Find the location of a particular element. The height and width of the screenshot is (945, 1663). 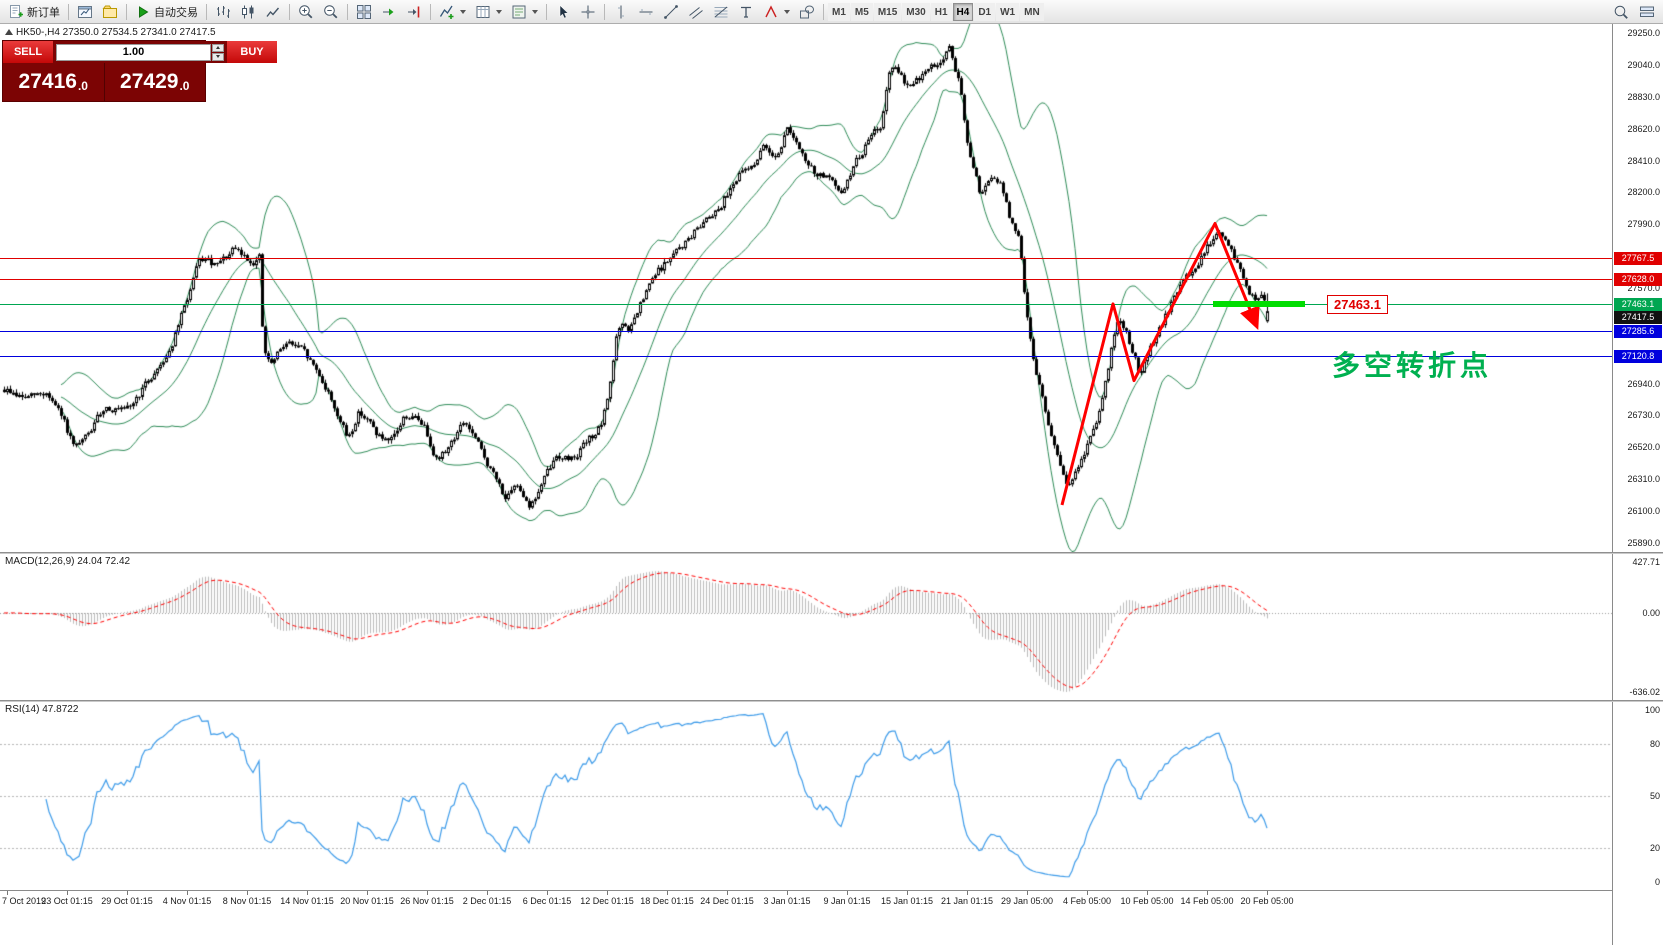

tile-windows-button is located at coordinates (364, 12).